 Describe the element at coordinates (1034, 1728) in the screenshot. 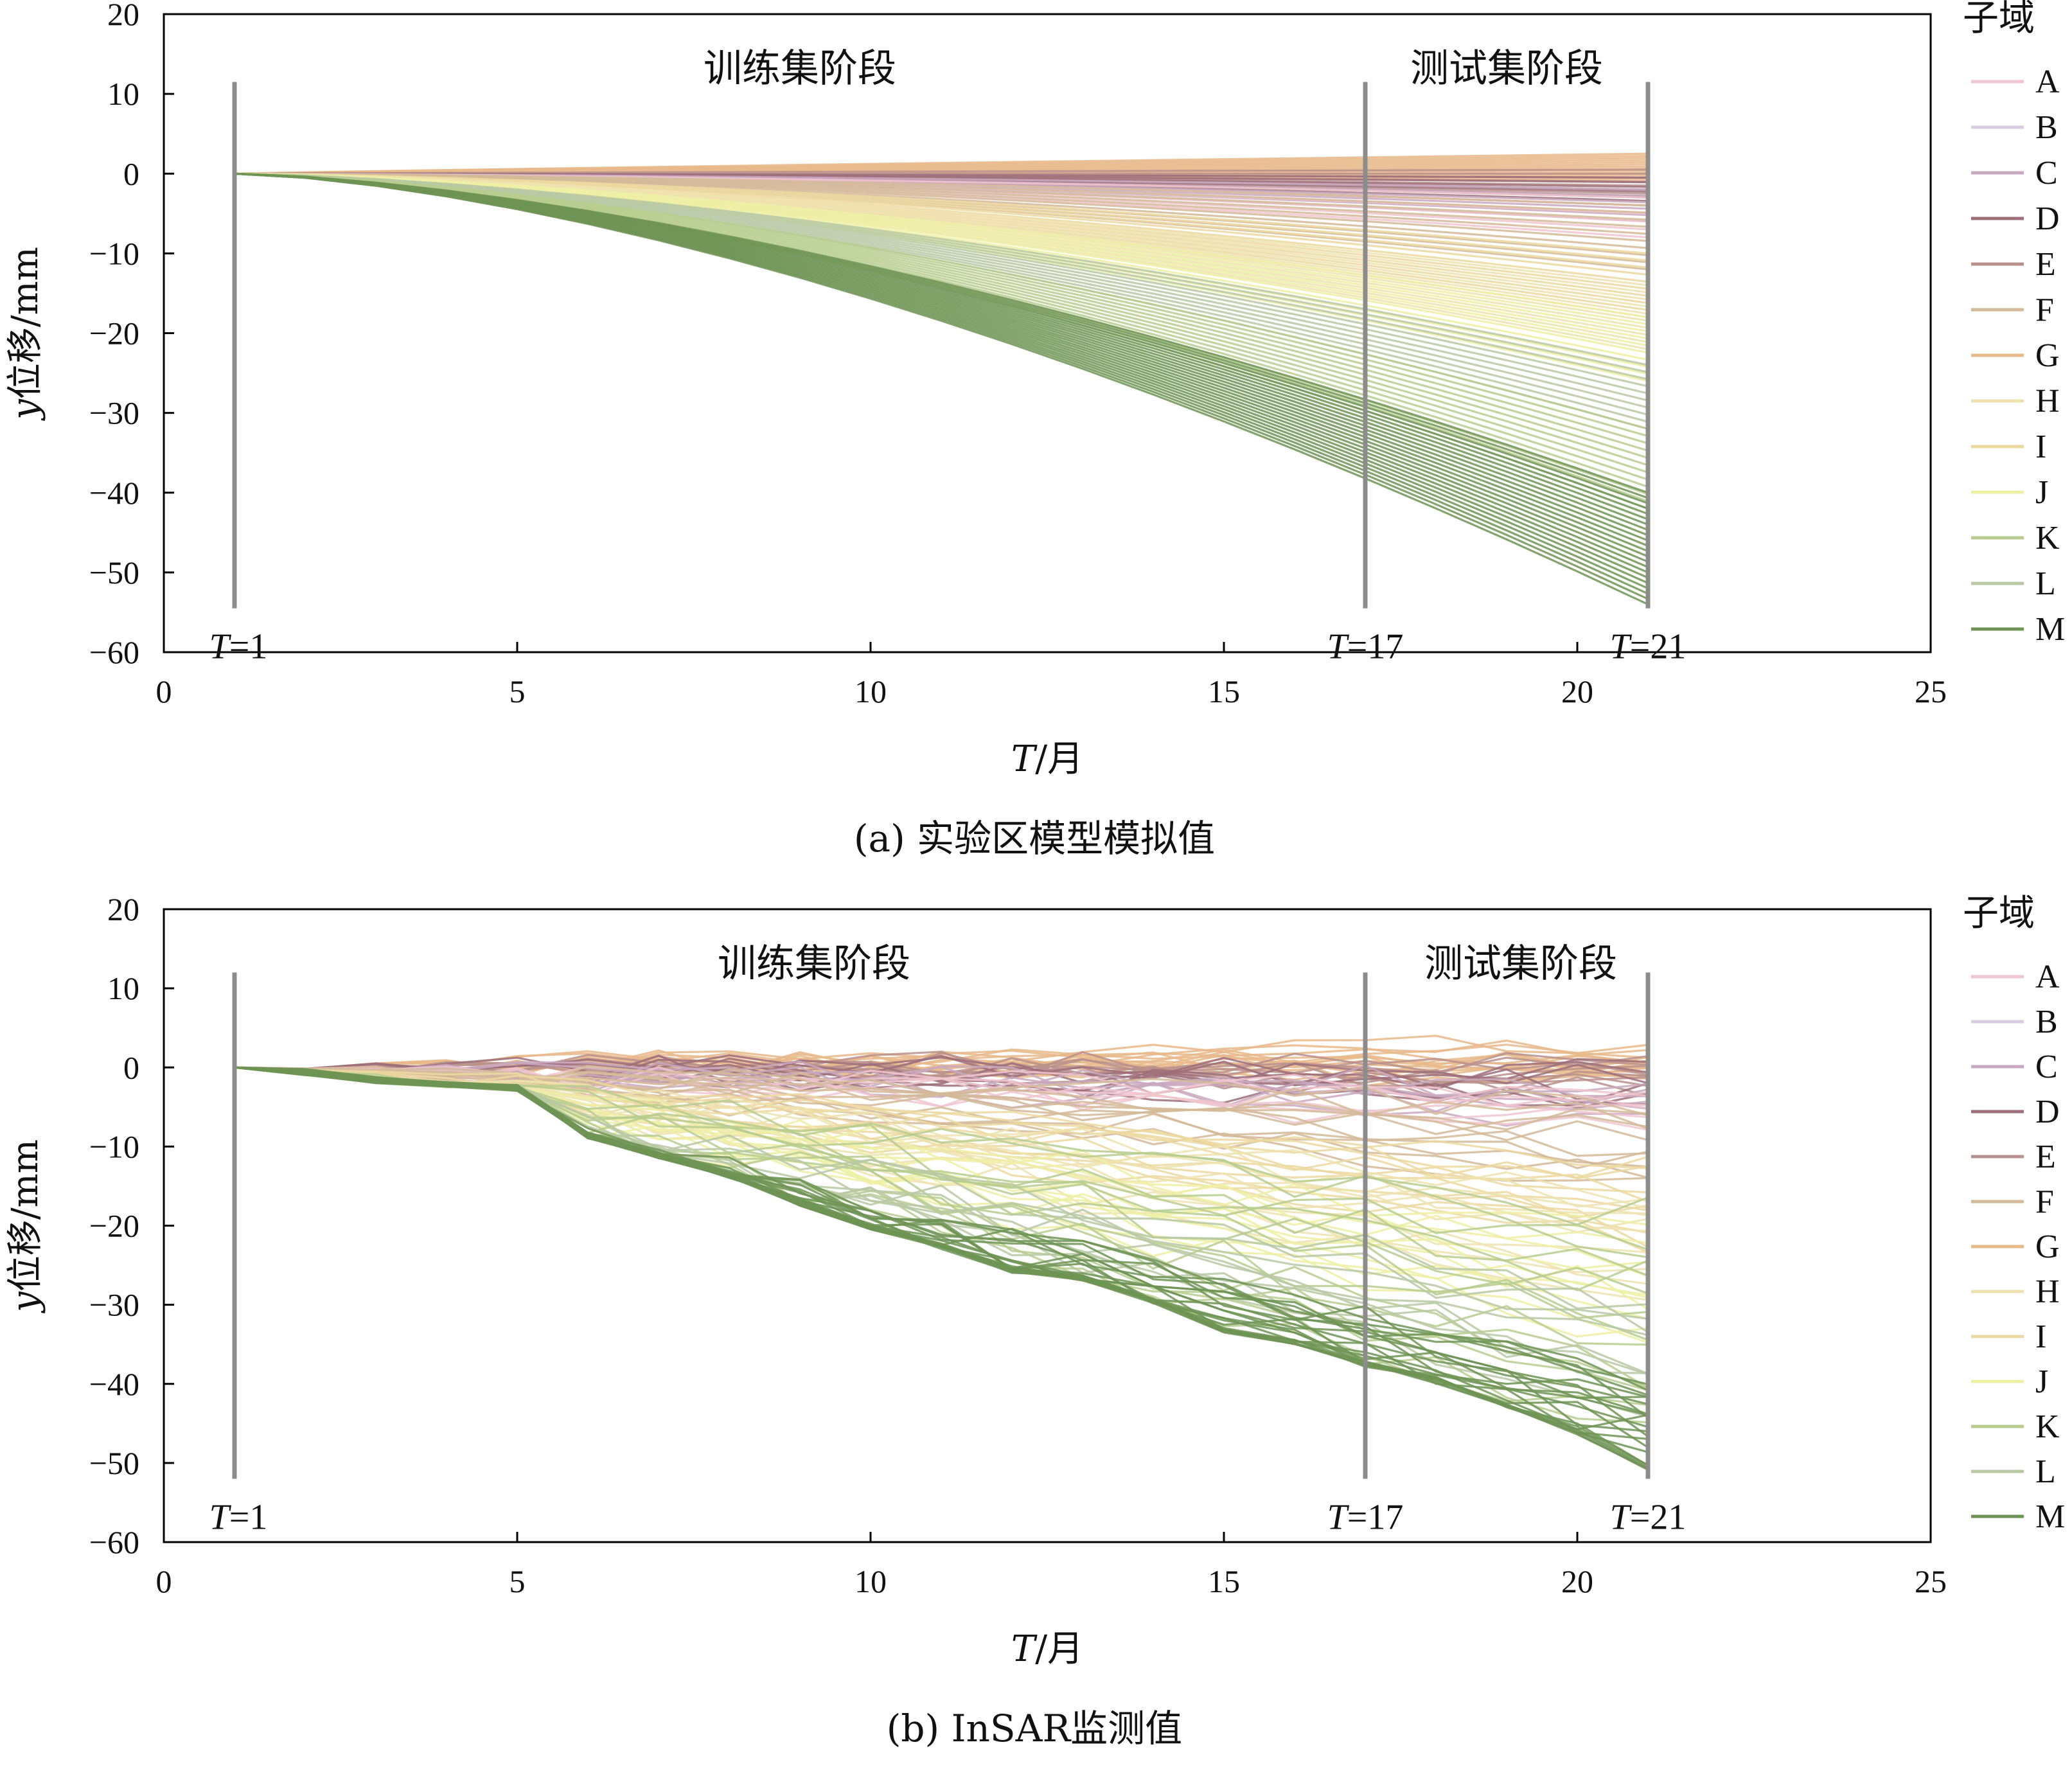

I see `caption: (b) InSAR监测值` at that location.